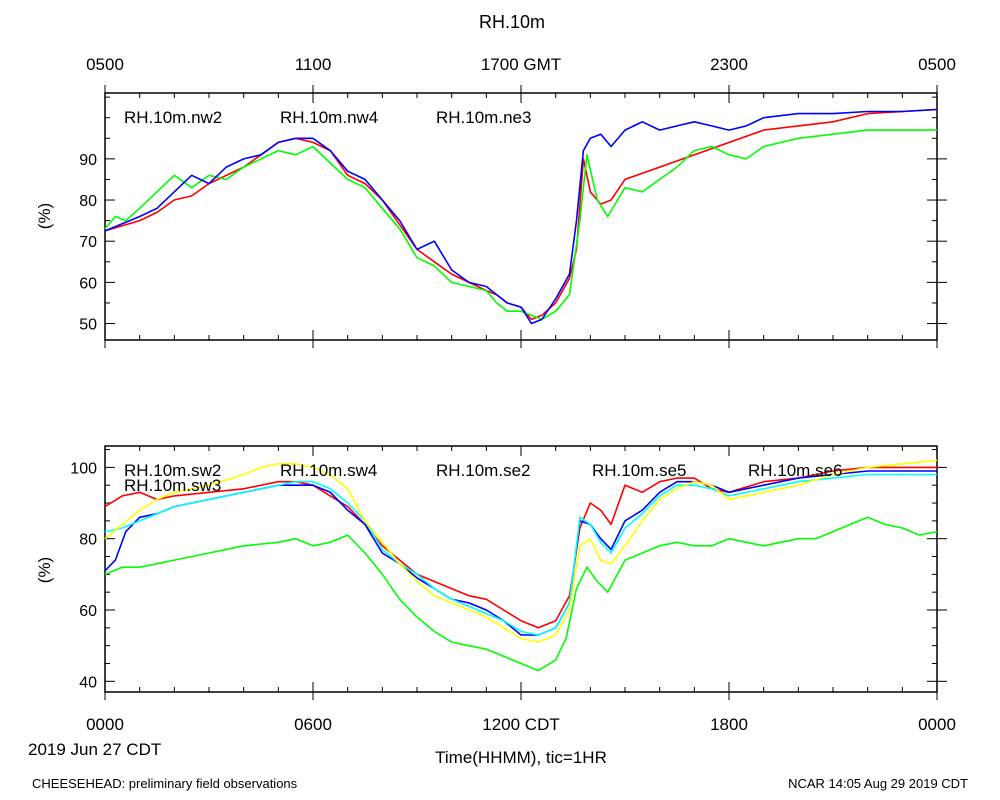 Image resolution: width=1000 pixels, height=800 pixels. What do you see at coordinates (329, 117) in the screenshot?
I see `legend-entry-rh-10m-nw4: RH.10m.nw4` at bounding box center [329, 117].